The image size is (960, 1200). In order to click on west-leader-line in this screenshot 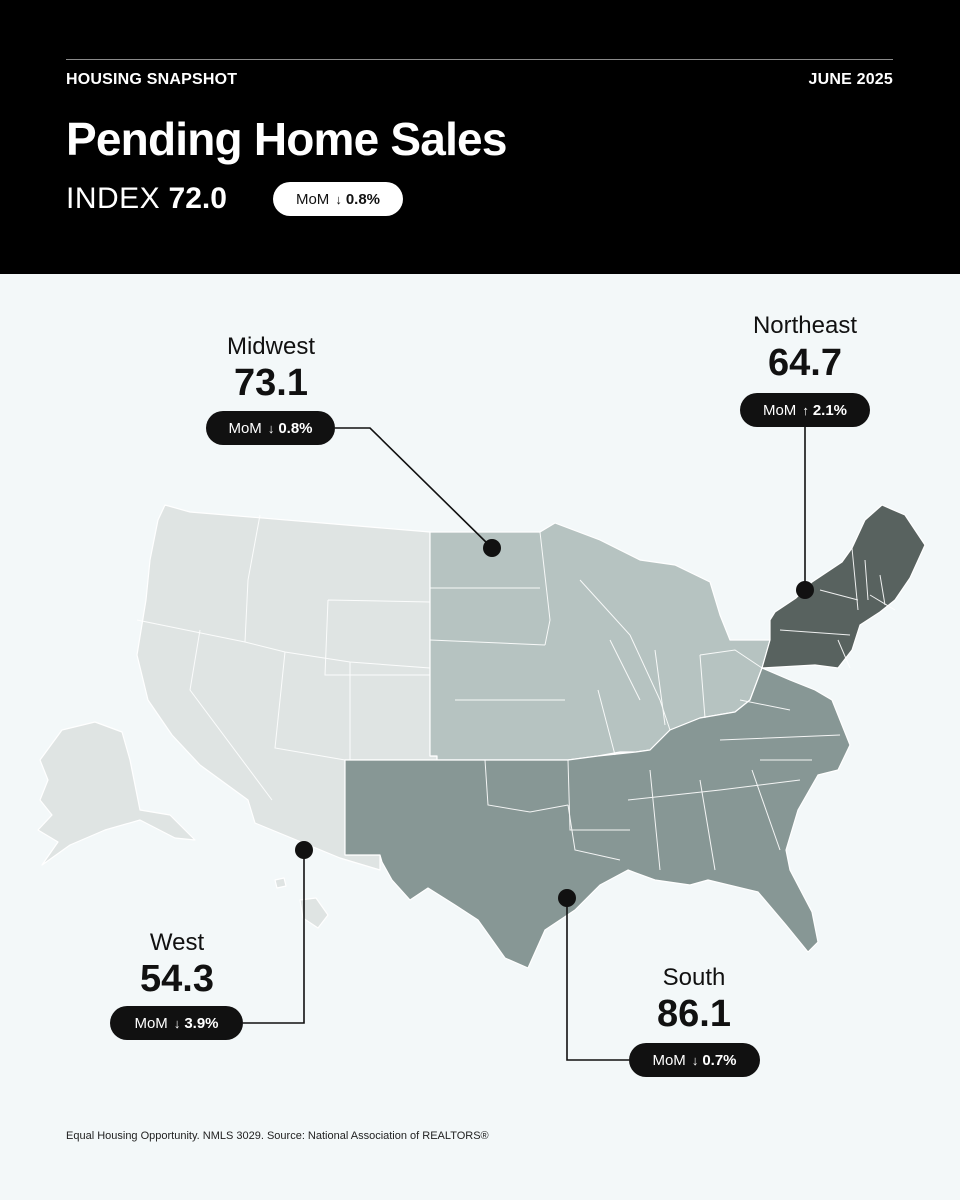, I will do `click(274, 937)`.